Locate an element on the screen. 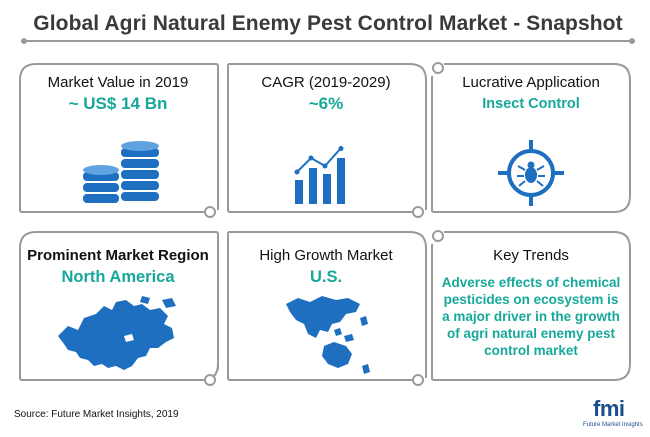  trends-line: a major driver in the growth is located at coordinates (531, 316).